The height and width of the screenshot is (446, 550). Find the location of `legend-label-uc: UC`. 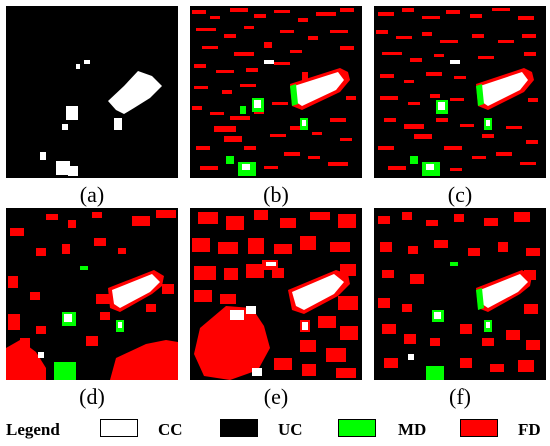

legend-label-uc: UC is located at coordinates (290, 429).